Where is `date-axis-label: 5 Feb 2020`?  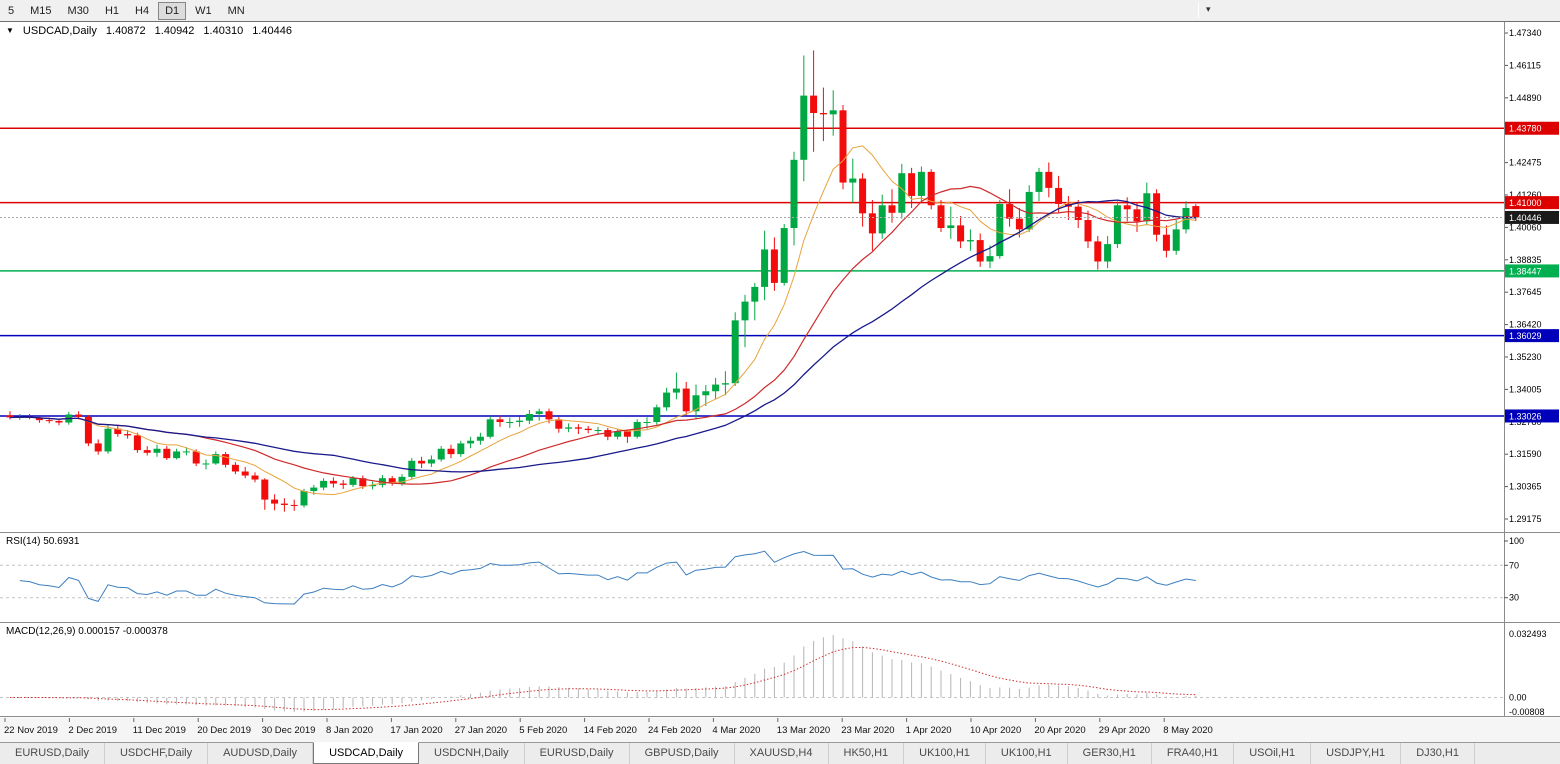
date-axis-label: 5 Feb 2020 is located at coordinates (543, 730).